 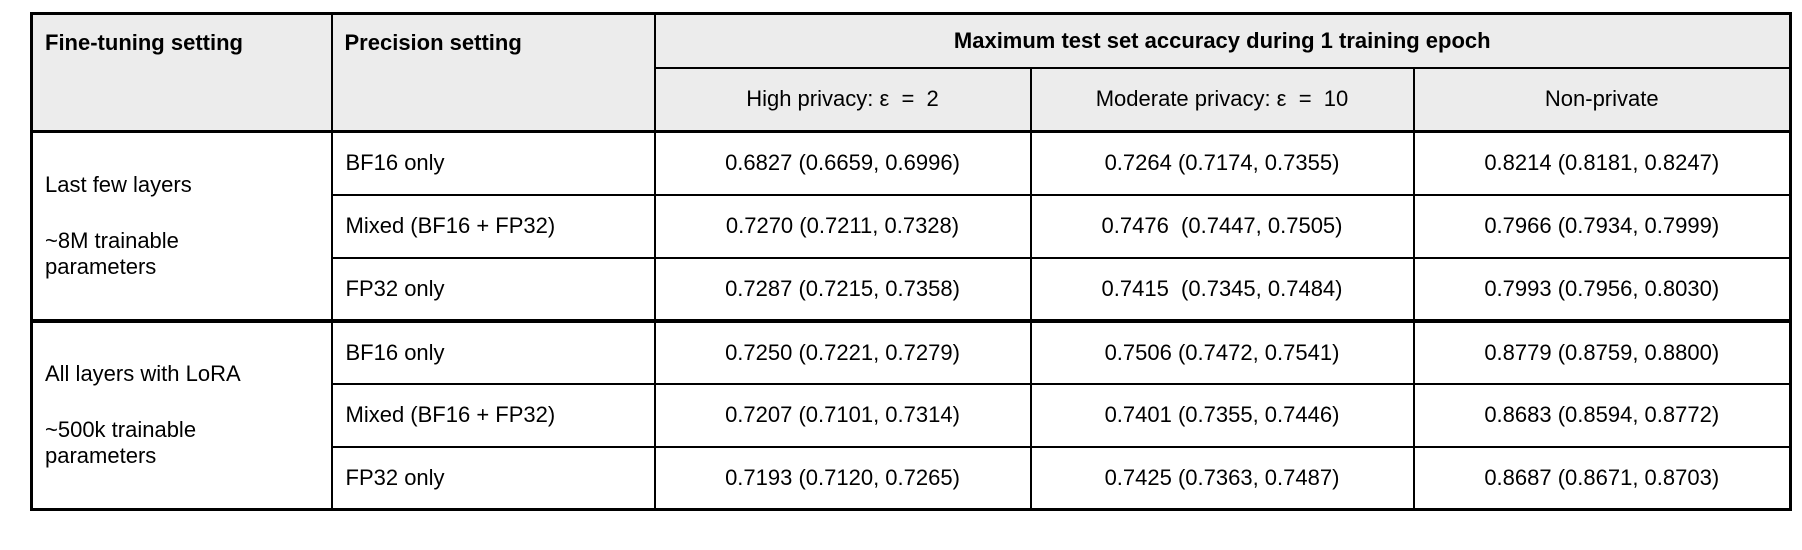 I want to click on value-cell-non-private: 0.7966 (0.7934, 0.7999), so click(x=1602, y=226).